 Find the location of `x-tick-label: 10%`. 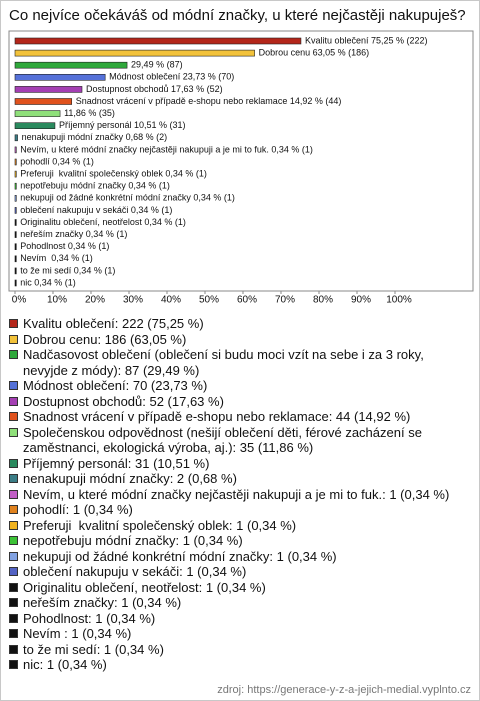

x-tick-label: 10% is located at coordinates (57, 300).